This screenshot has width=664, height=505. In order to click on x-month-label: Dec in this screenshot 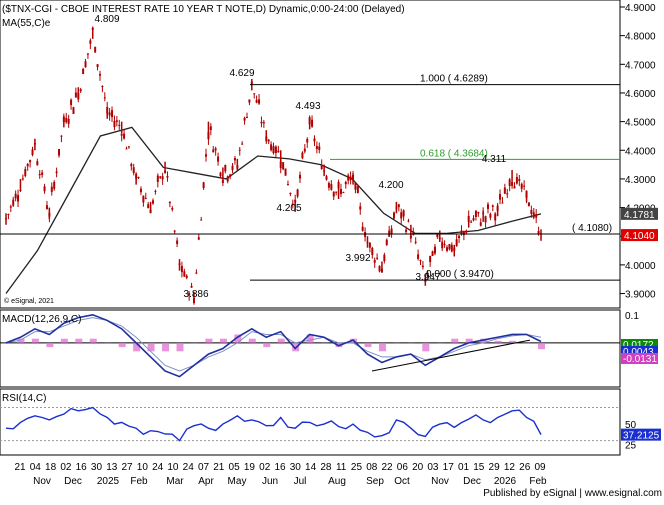, I will do `click(472, 481)`.